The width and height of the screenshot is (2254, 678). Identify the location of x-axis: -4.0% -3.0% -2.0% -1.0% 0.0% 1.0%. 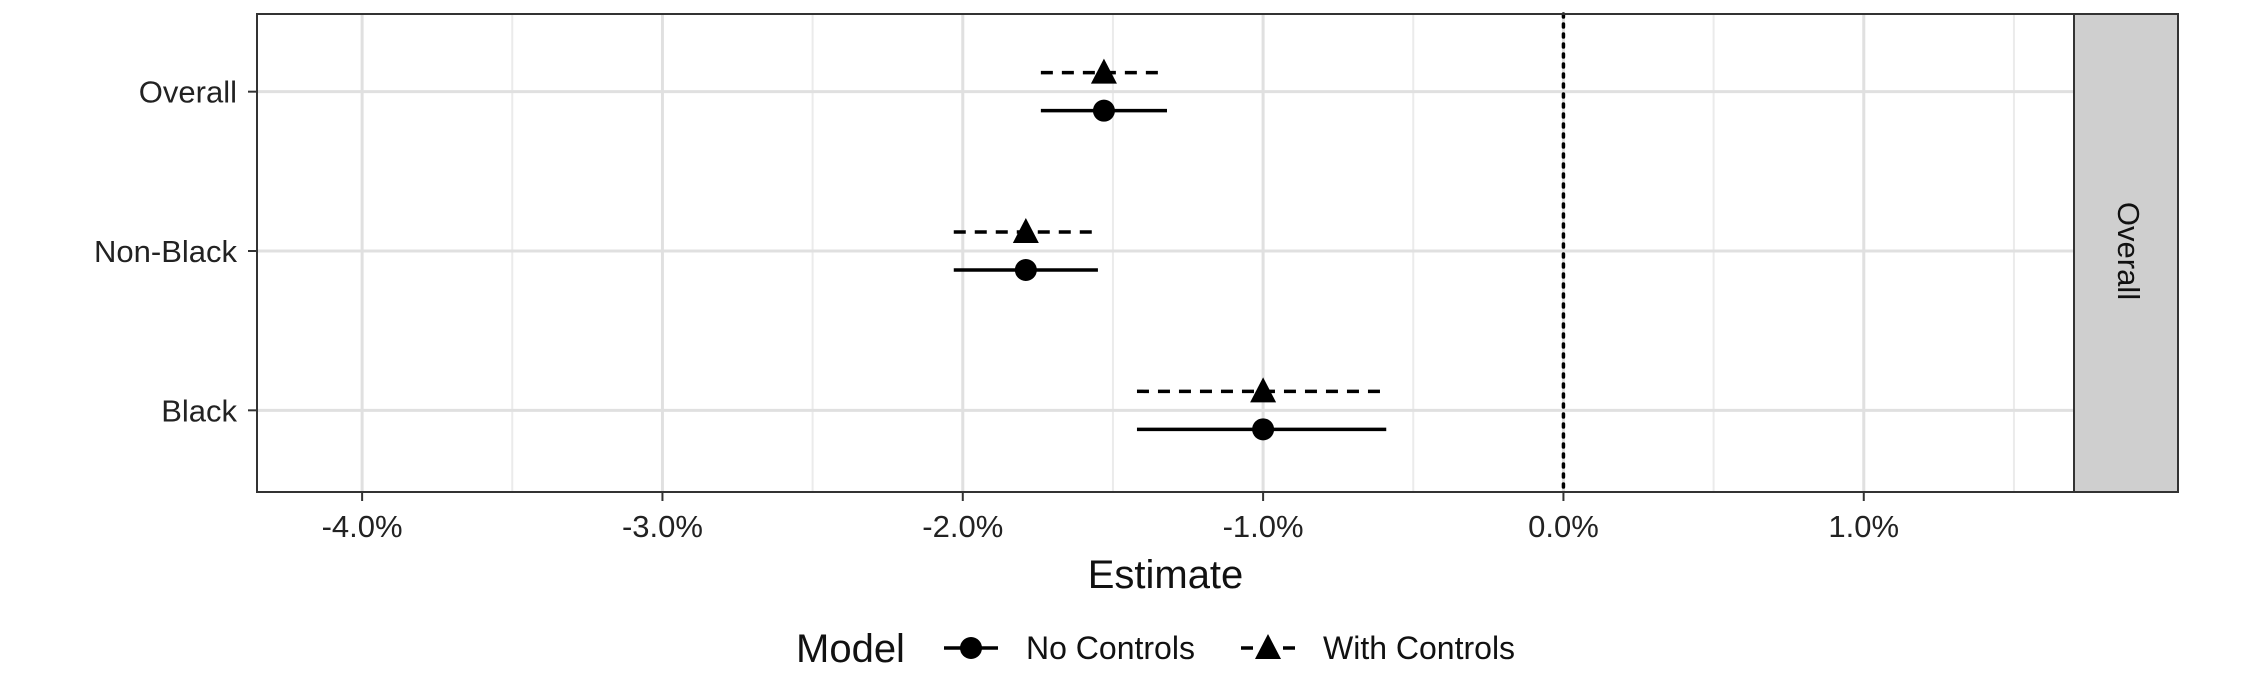
(1110, 518).